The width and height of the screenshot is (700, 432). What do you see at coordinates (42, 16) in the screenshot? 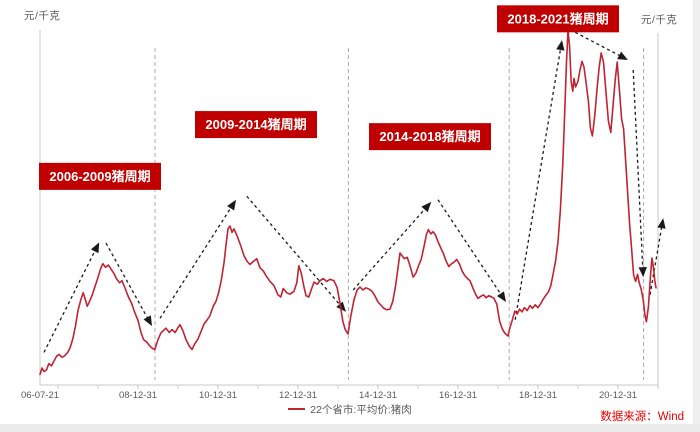
I see `y-axis-unit-left: 元/千克` at bounding box center [42, 16].